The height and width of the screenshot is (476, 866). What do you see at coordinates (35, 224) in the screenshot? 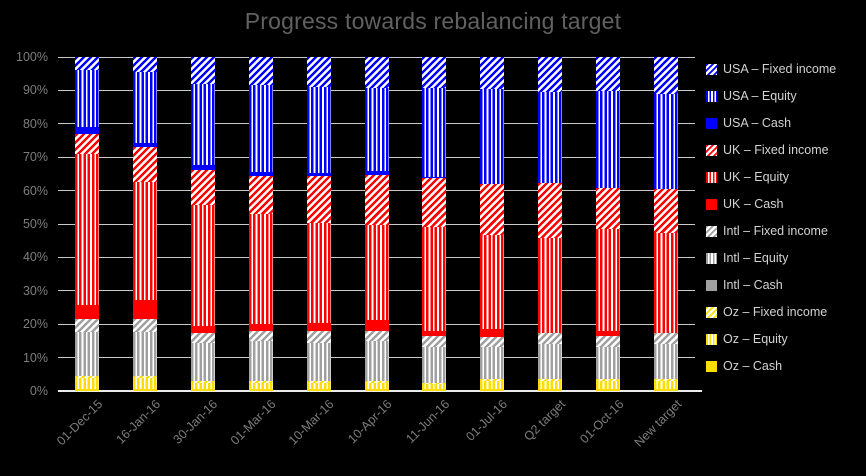
I see `y-axis-tick-label: 50%` at bounding box center [35, 224].